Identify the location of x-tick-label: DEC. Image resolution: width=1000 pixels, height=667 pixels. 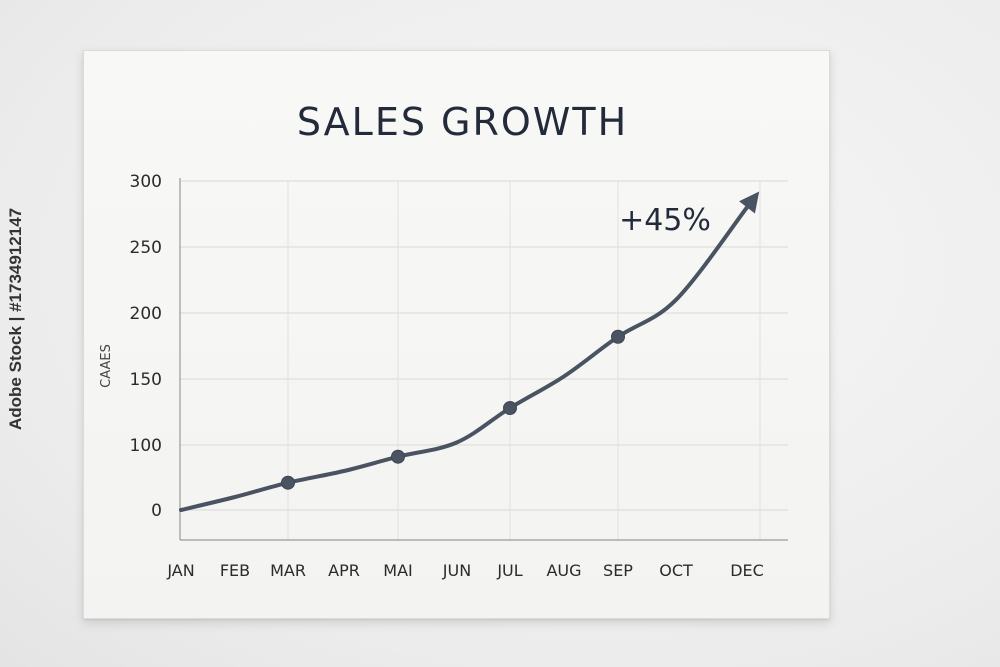
(747, 570).